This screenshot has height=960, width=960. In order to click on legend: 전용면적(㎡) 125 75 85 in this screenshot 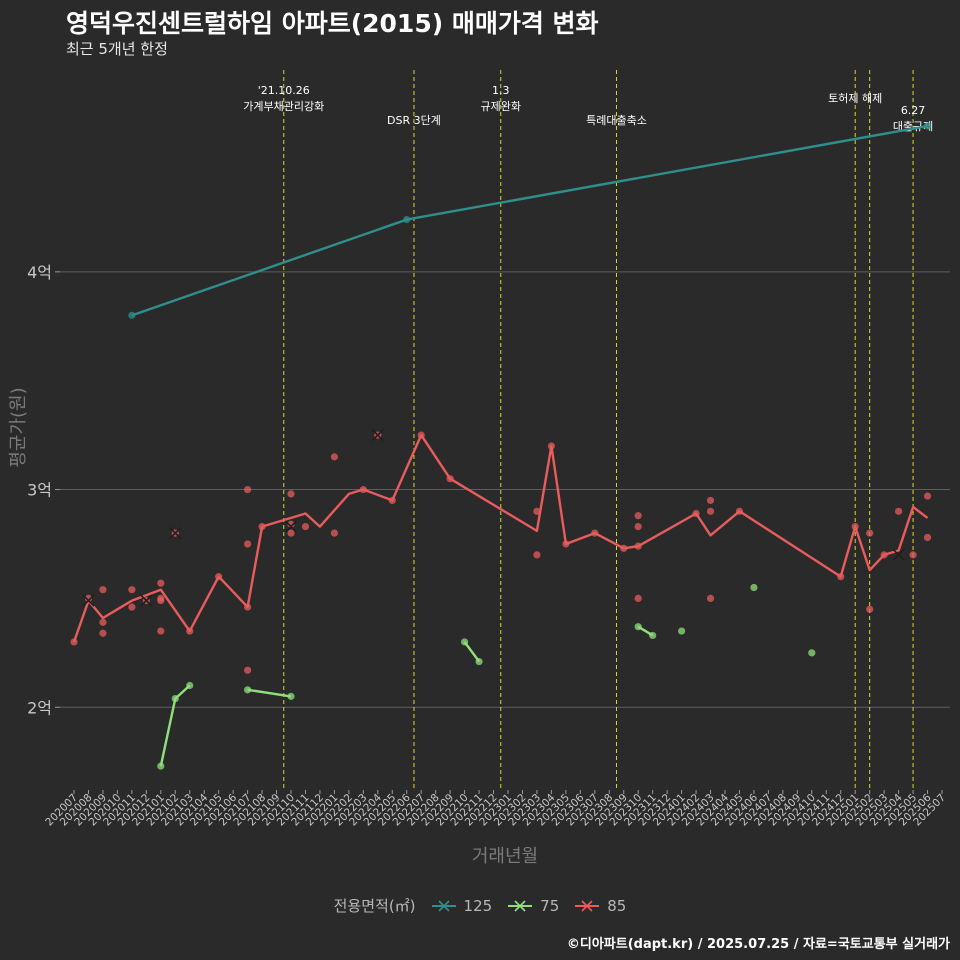, I will do `click(480, 905)`.